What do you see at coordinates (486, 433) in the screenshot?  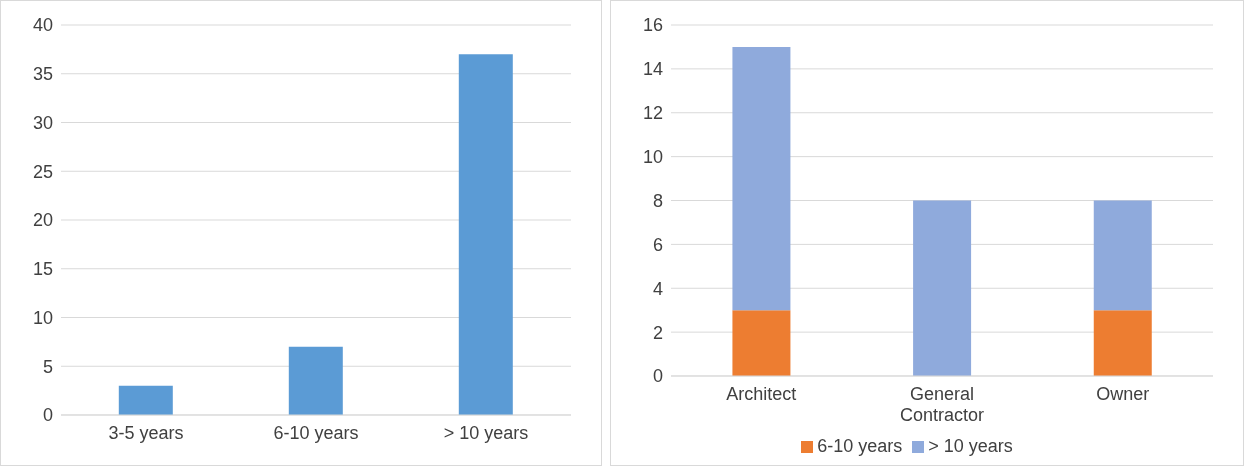 I see `x-tick-label: > 10 years` at bounding box center [486, 433].